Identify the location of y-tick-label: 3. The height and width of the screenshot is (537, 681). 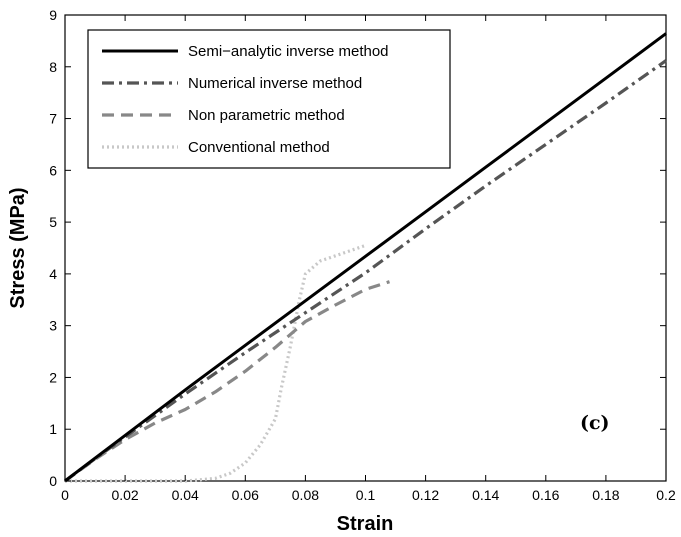
(53, 326).